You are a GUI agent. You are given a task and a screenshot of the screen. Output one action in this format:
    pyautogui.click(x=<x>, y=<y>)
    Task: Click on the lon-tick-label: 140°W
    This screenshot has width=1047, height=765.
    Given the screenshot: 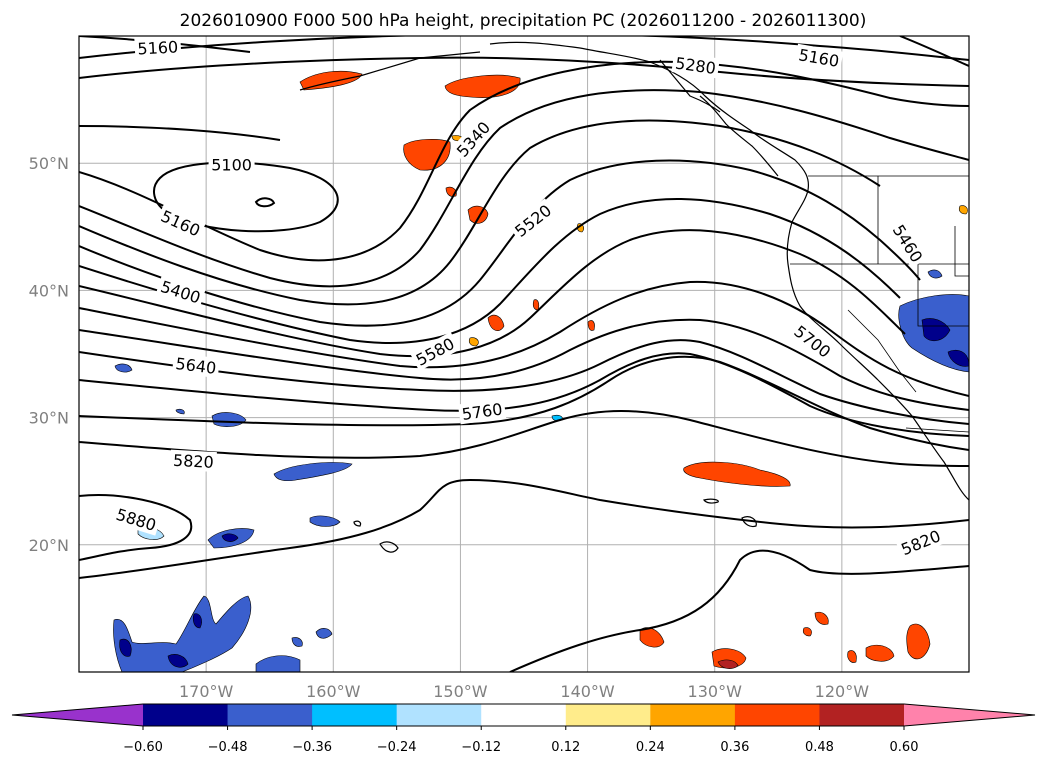 What is the action you would take?
    pyautogui.click(x=587, y=691)
    